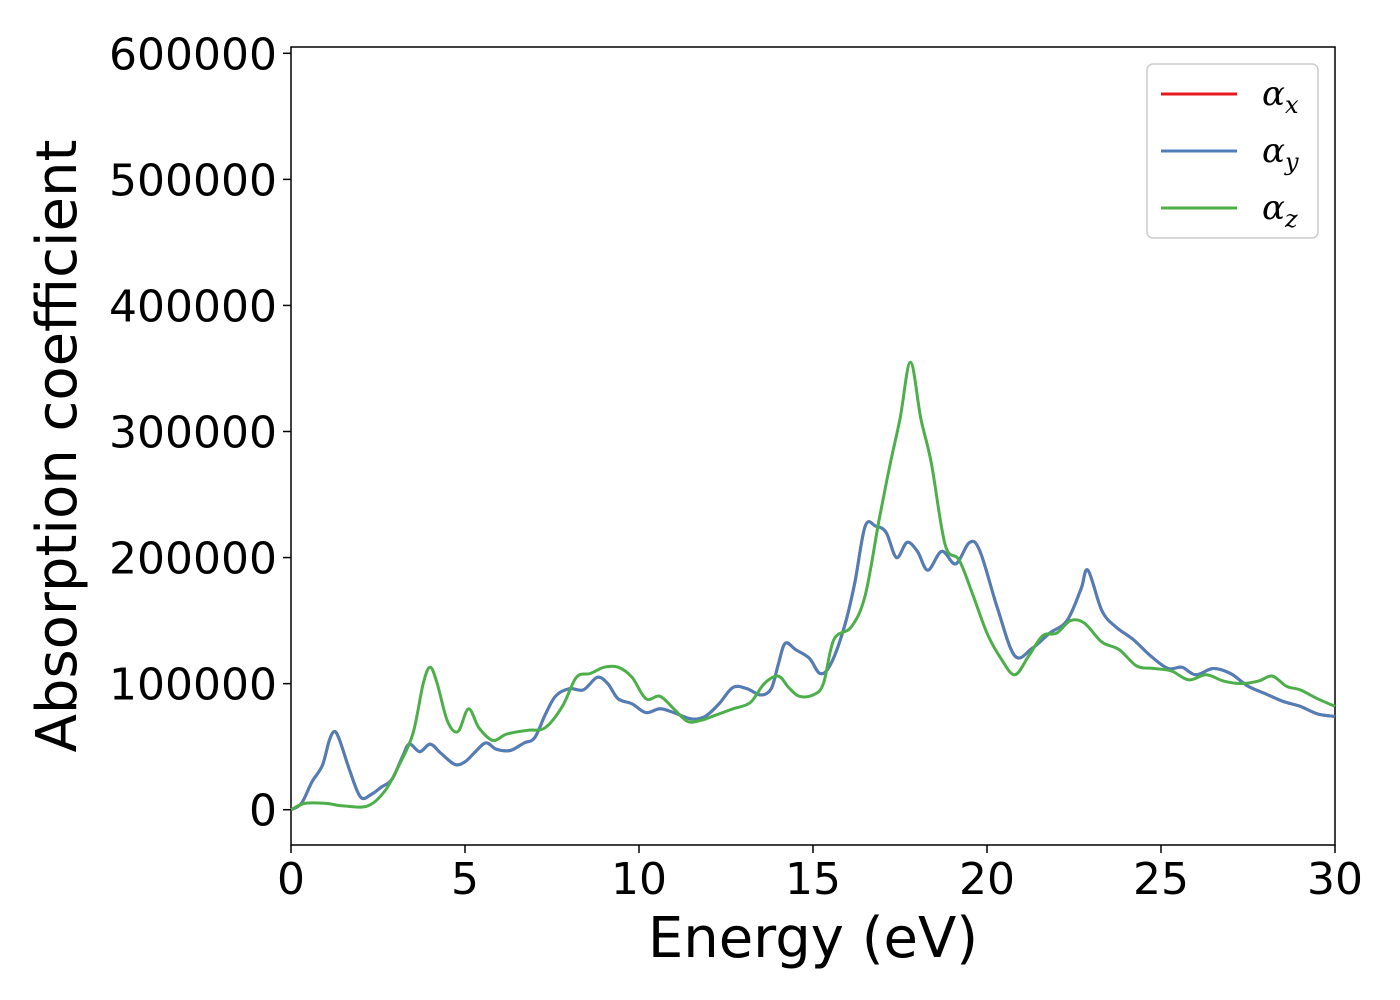 This screenshot has height=1000, width=1400. What do you see at coordinates (57, 446) in the screenshot?
I see `y-axis-label: Absorption coefficient` at bounding box center [57, 446].